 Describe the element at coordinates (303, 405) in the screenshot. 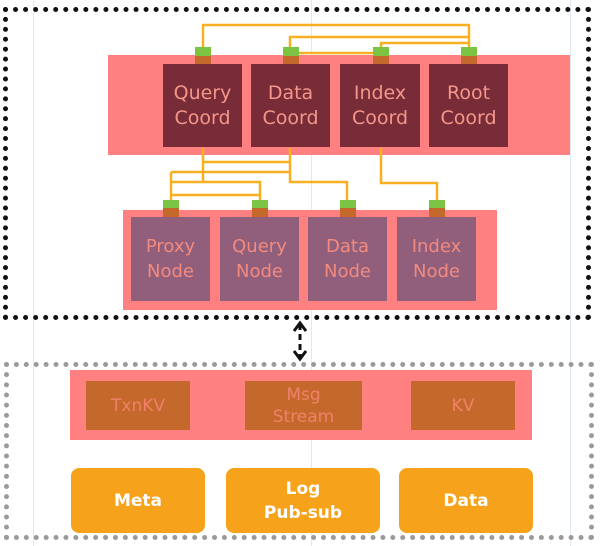

I see `msg-stream-box: Msg Stream` at that location.